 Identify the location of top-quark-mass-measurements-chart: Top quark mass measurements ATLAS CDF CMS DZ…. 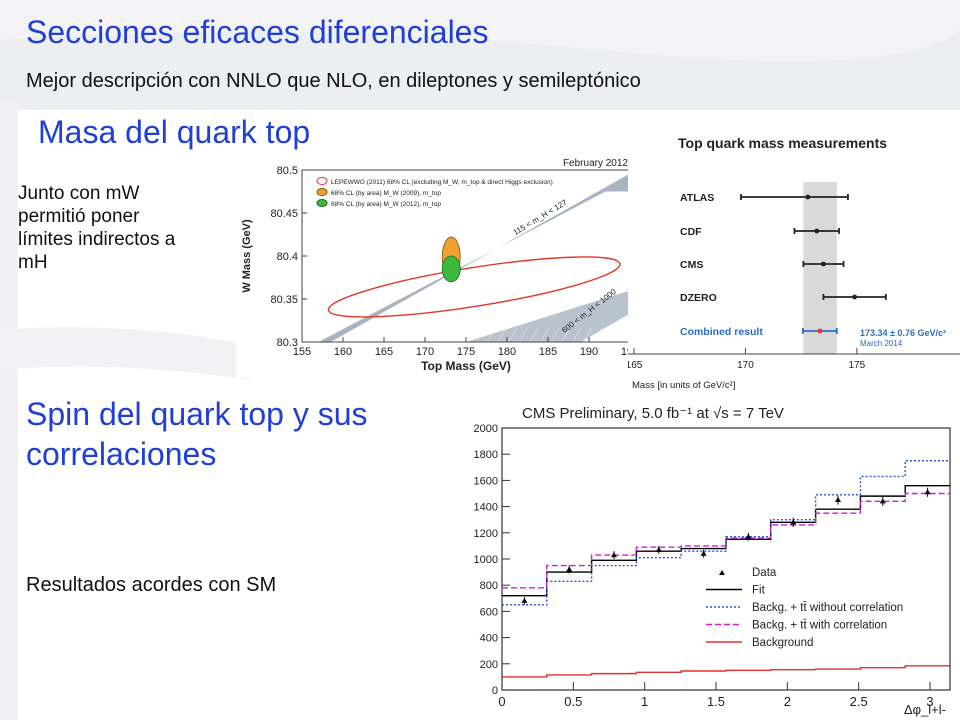
(794, 260).